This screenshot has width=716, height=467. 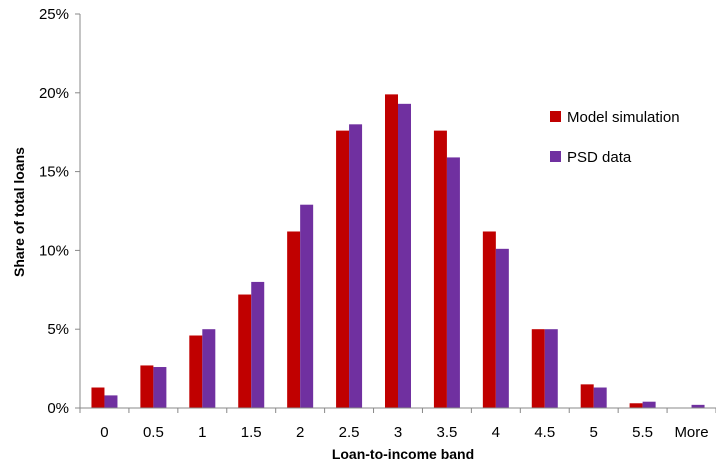 What do you see at coordinates (594, 432) in the screenshot?
I see `x-tick-label: 5` at bounding box center [594, 432].